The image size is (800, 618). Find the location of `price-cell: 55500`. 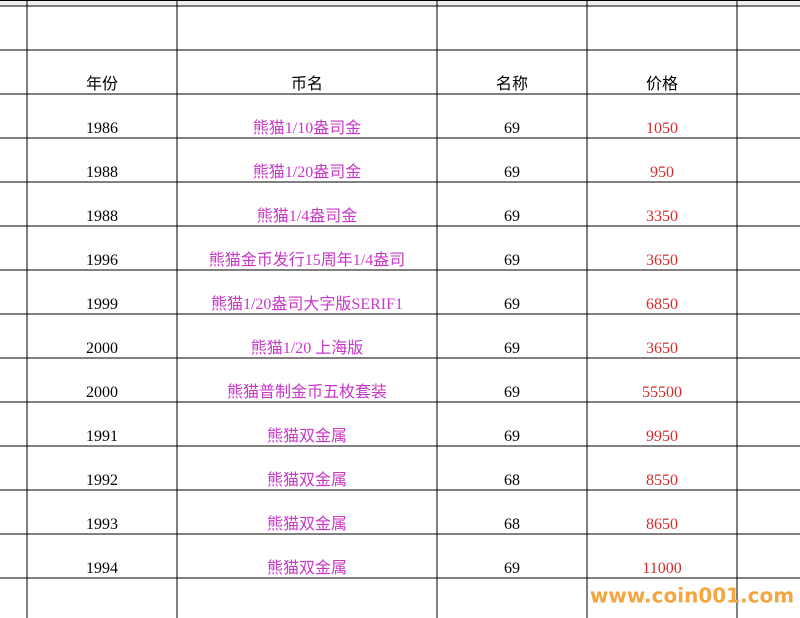

price-cell: 55500 is located at coordinates (662, 392).